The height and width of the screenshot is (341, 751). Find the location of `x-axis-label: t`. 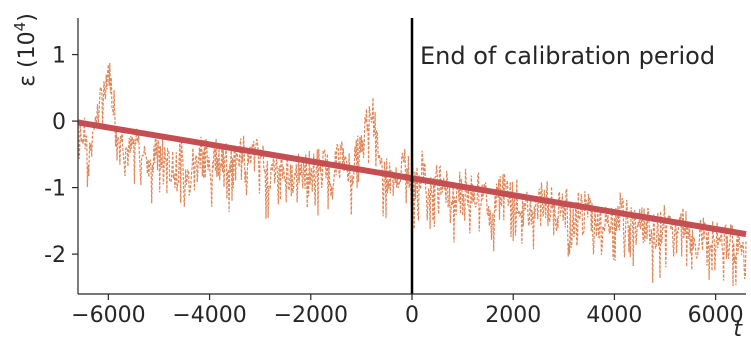

x-axis-label: t is located at coordinates (738, 329).